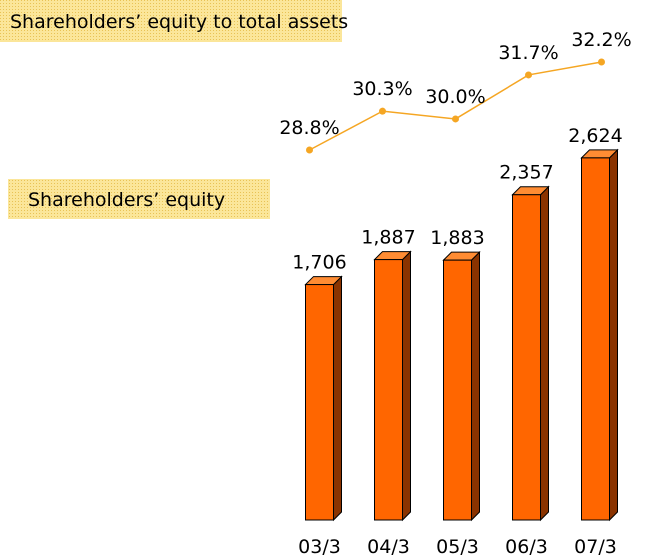 Image resolution: width=650 pixels, height=558 pixels. Describe the element at coordinates (595, 136) in the screenshot. I see `data-label: 2,624` at that location.